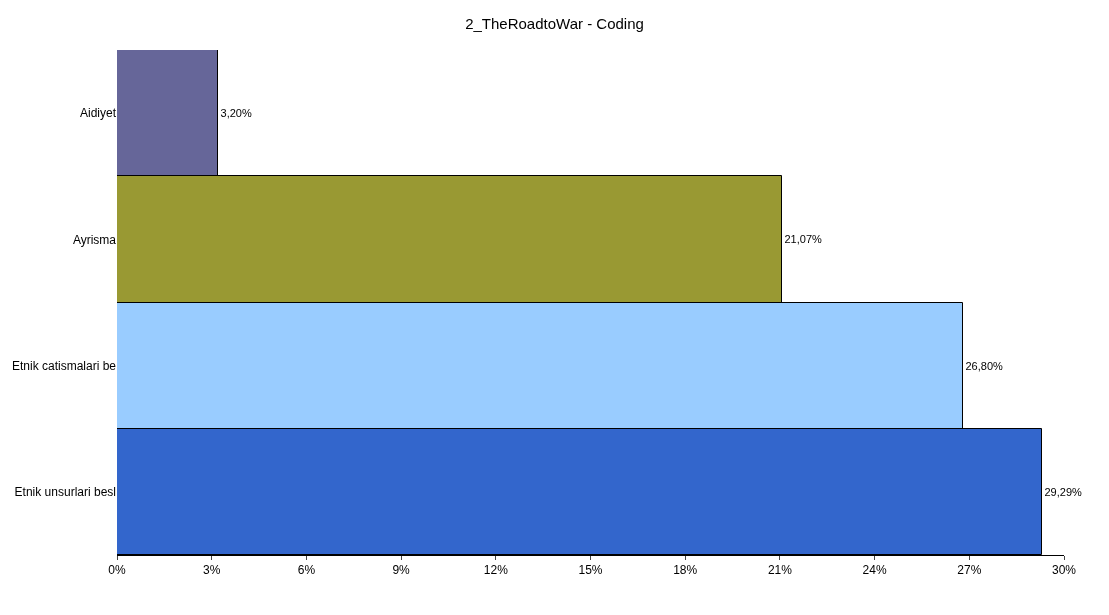 The height and width of the screenshot is (615, 1109). What do you see at coordinates (590, 570) in the screenshot?
I see `x-tick-label: 15%` at bounding box center [590, 570].